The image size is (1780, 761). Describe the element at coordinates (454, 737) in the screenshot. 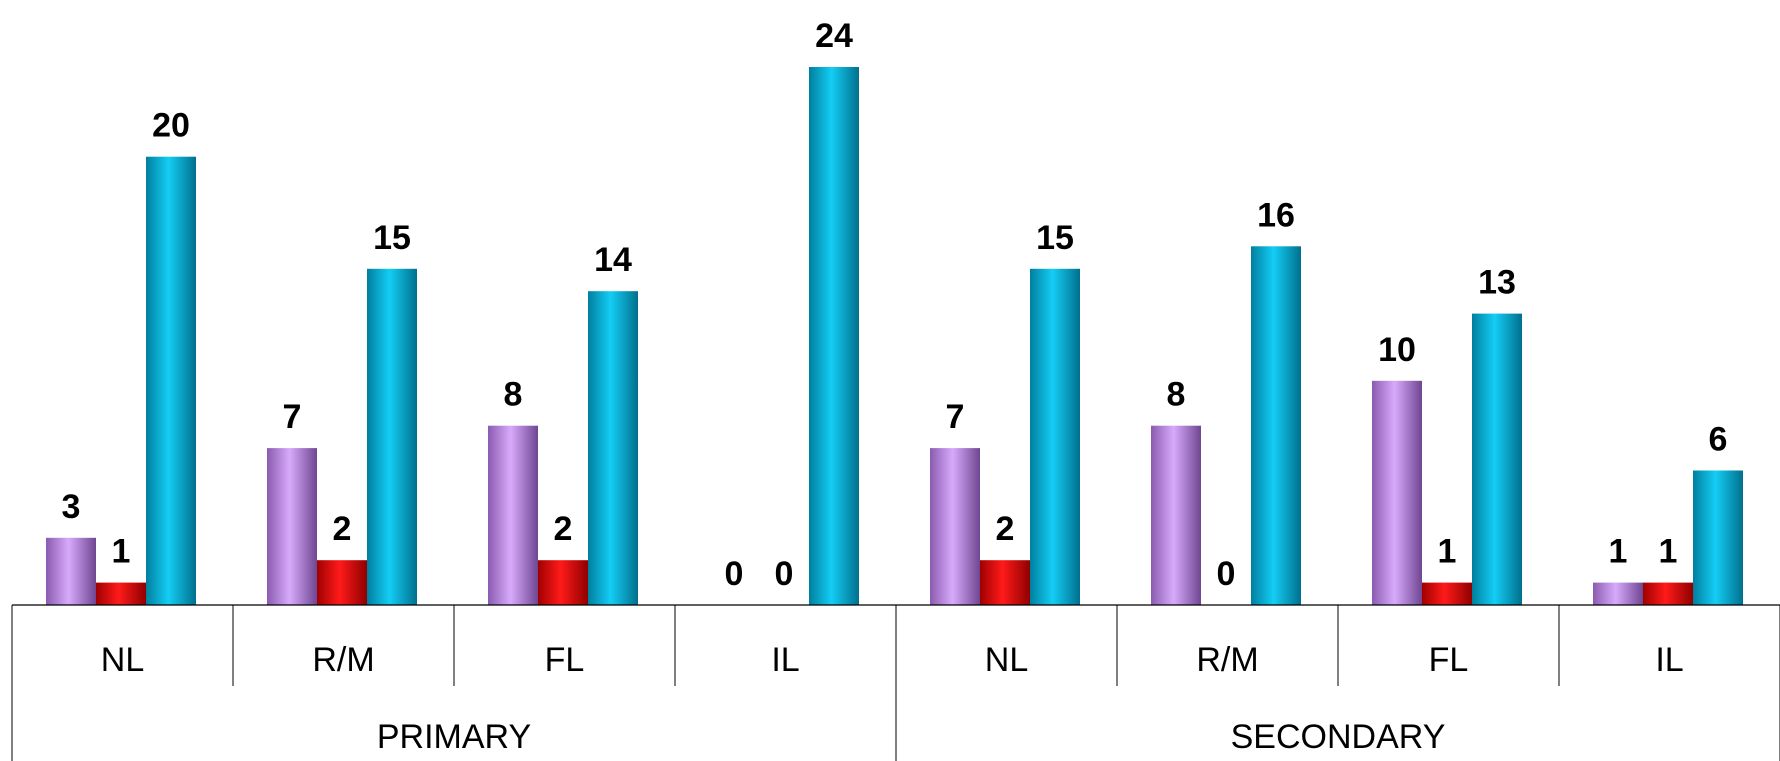

I see `group-label-primary: PRIMARY` at that location.